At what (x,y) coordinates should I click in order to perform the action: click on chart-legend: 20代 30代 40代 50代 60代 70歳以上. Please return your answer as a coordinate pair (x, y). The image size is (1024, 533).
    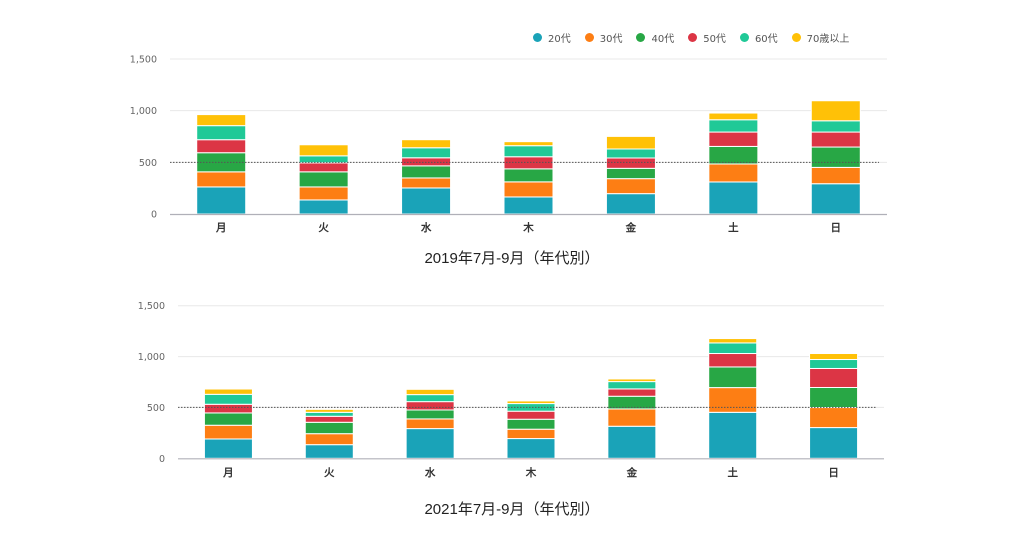
    Looking at the image, I should click on (691, 37).